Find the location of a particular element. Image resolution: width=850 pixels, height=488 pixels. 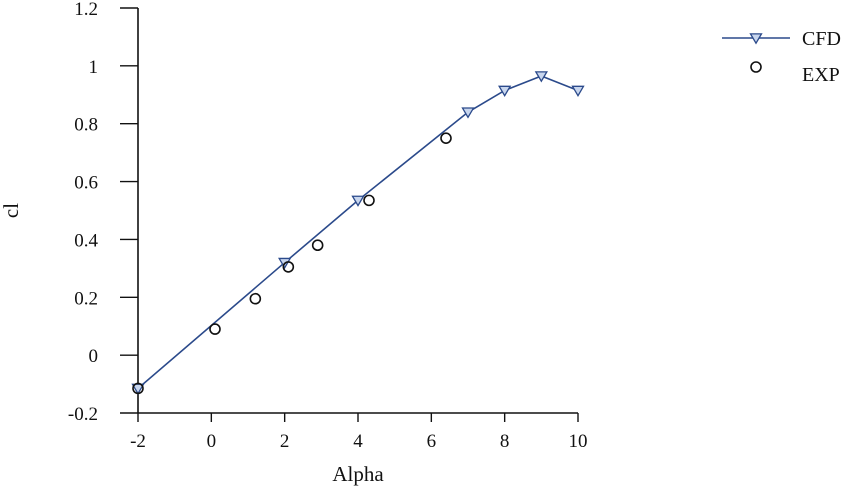

legend-exp-marker is located at coordinates (756, 67).